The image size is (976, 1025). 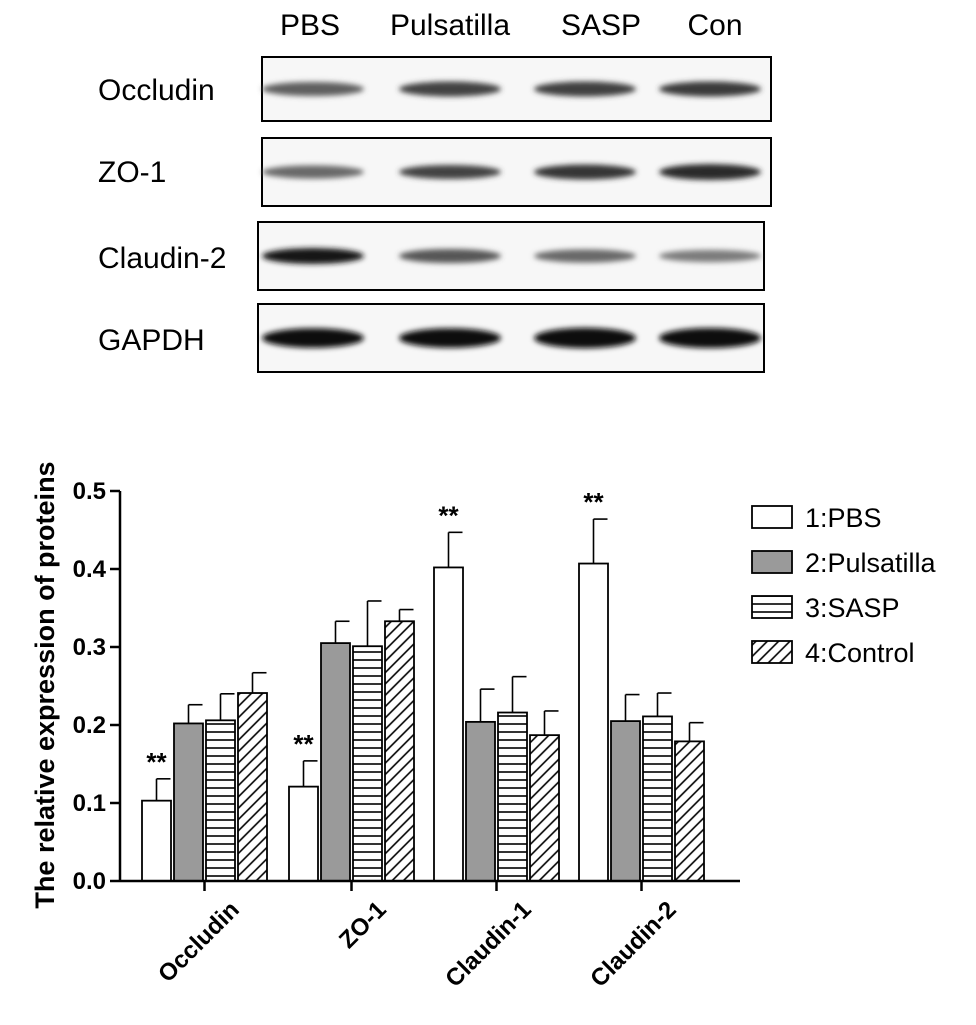 I want to click on lane-label-0: PBS, so click(x=310, y=25).